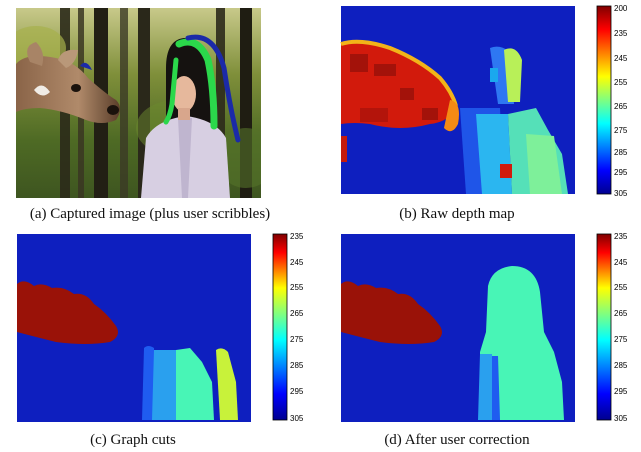  What do you see at coordinates (621, 236) in the screenshot?
I see `colorbar-d-tick: 235` at bounding box center [621, 236].